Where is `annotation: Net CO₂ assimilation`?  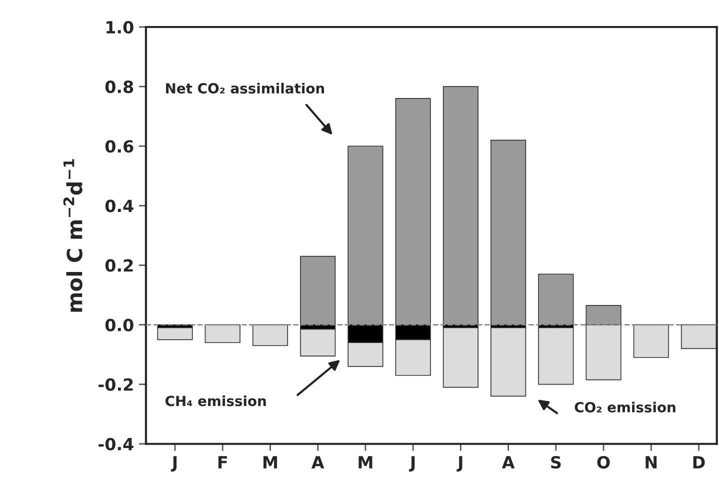 annotation: Net CO₂ assimilation is located at coordinates (245, 88).